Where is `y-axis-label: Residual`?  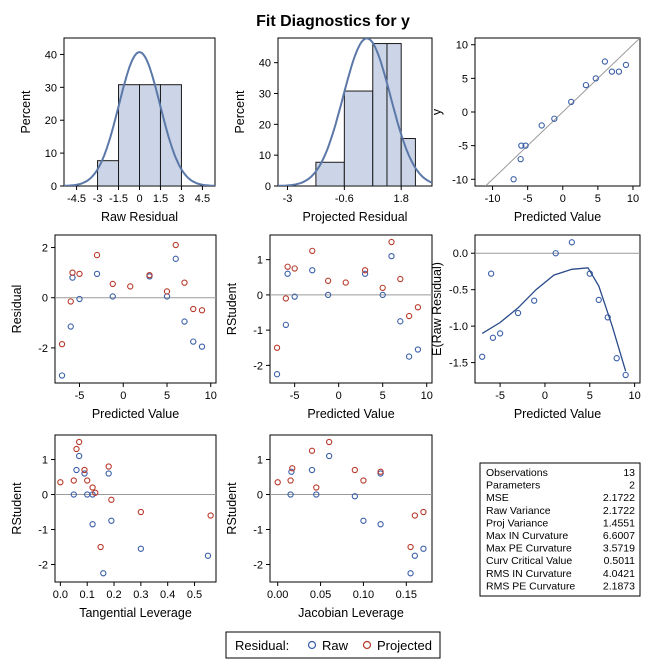 y-axis-label: Residual is located at coordinates (17, 309).